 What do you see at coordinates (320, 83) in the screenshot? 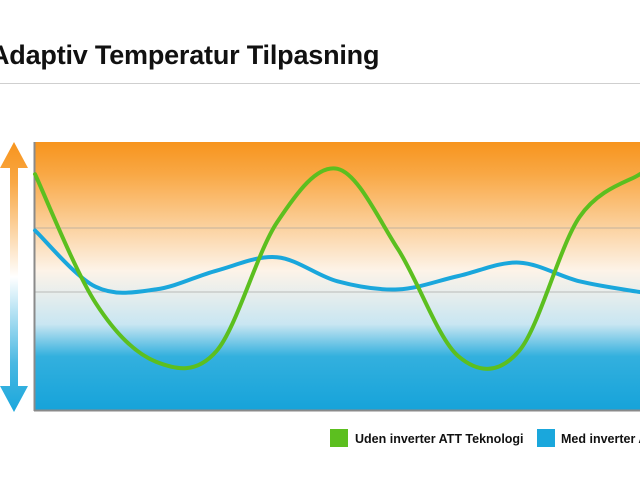
I see `title-divider` at bounding box center [320, 83].